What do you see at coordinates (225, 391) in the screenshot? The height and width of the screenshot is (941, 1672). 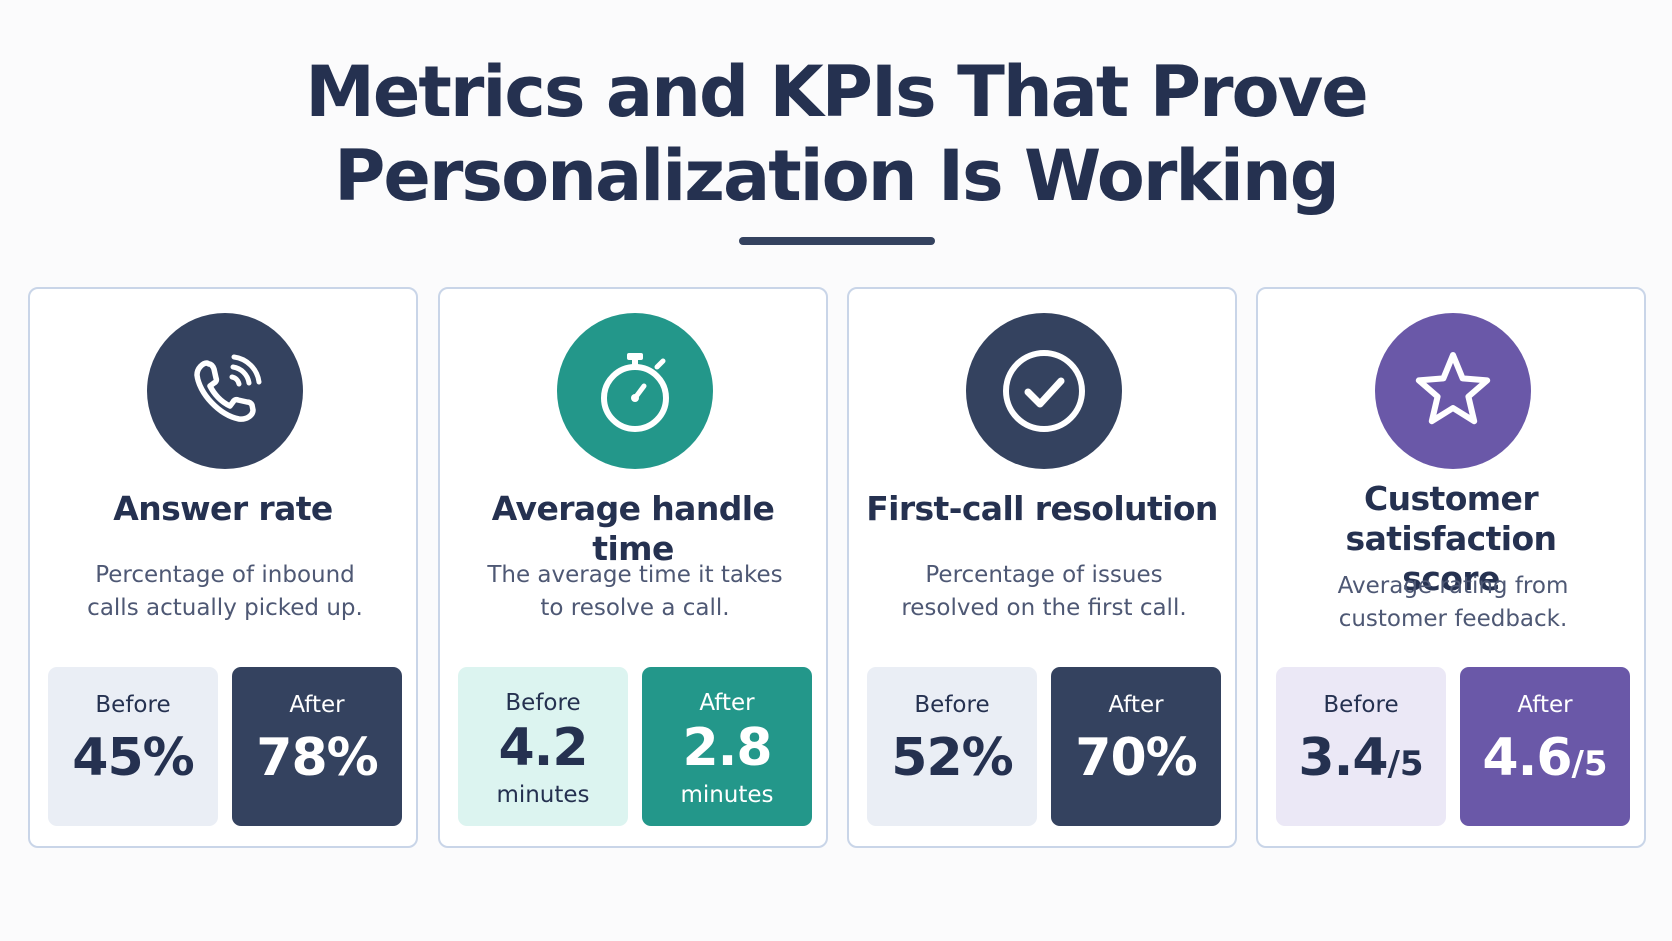 I see `phone-ringing-icon` at bounding box center [225, 391].